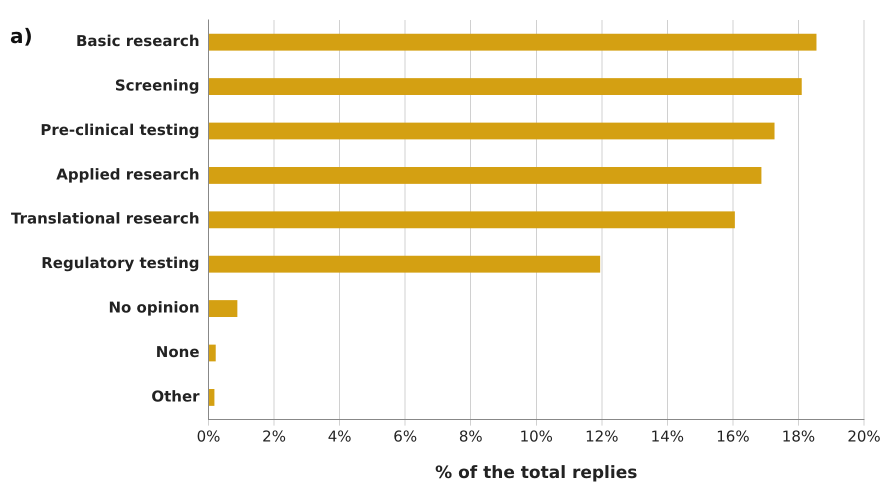  I want to click on x-tick-label: 18%, so click(799, 436).